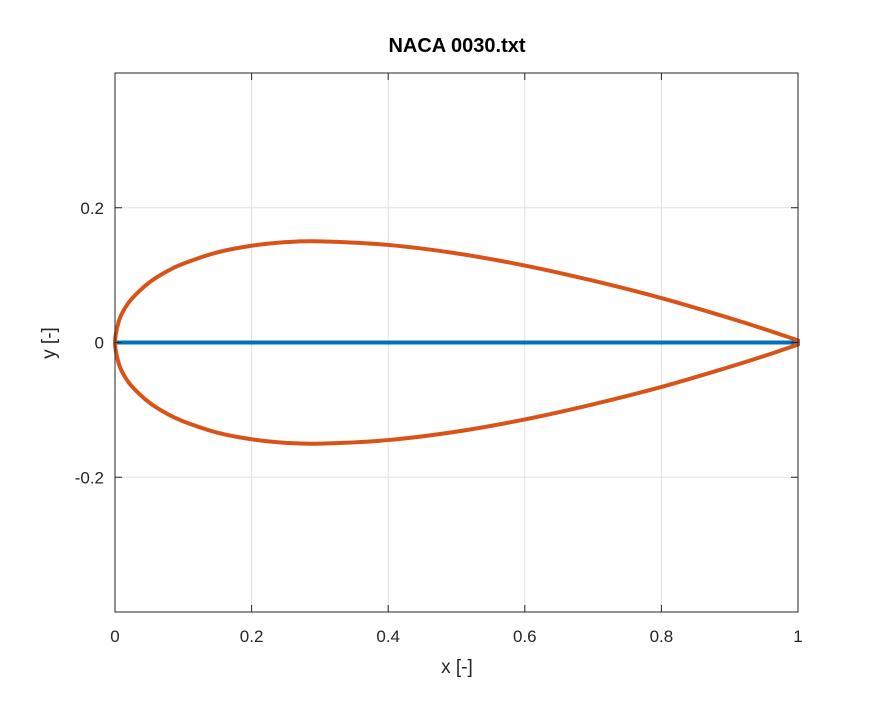 The width and height of the screenshot is (883, 711). What do you see at coordinates (797, 636) in the screenshot?
I see `x-tick-label: 1` at bounding box center [797, 636].